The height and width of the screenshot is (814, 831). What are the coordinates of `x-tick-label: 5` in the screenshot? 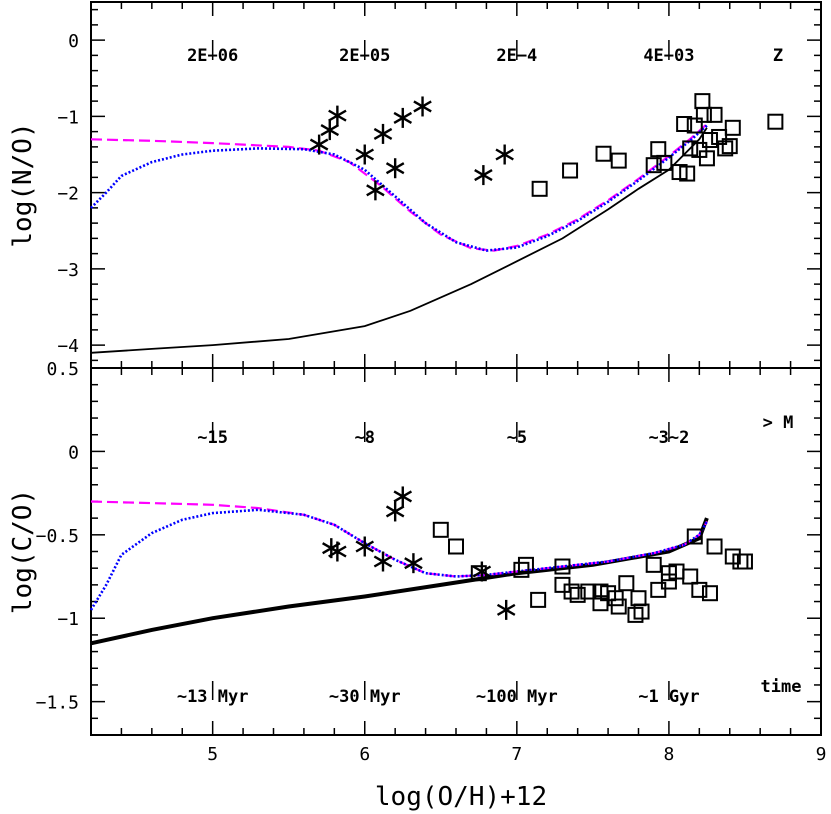 It's located at (212, 754).